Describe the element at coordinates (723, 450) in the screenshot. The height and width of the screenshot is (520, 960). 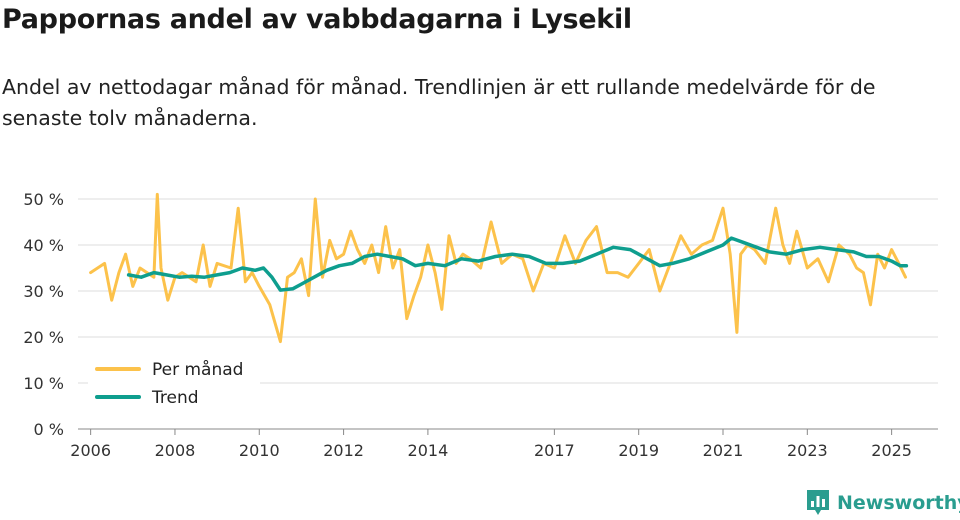
I see `x-tick-label: 2021` at that location.